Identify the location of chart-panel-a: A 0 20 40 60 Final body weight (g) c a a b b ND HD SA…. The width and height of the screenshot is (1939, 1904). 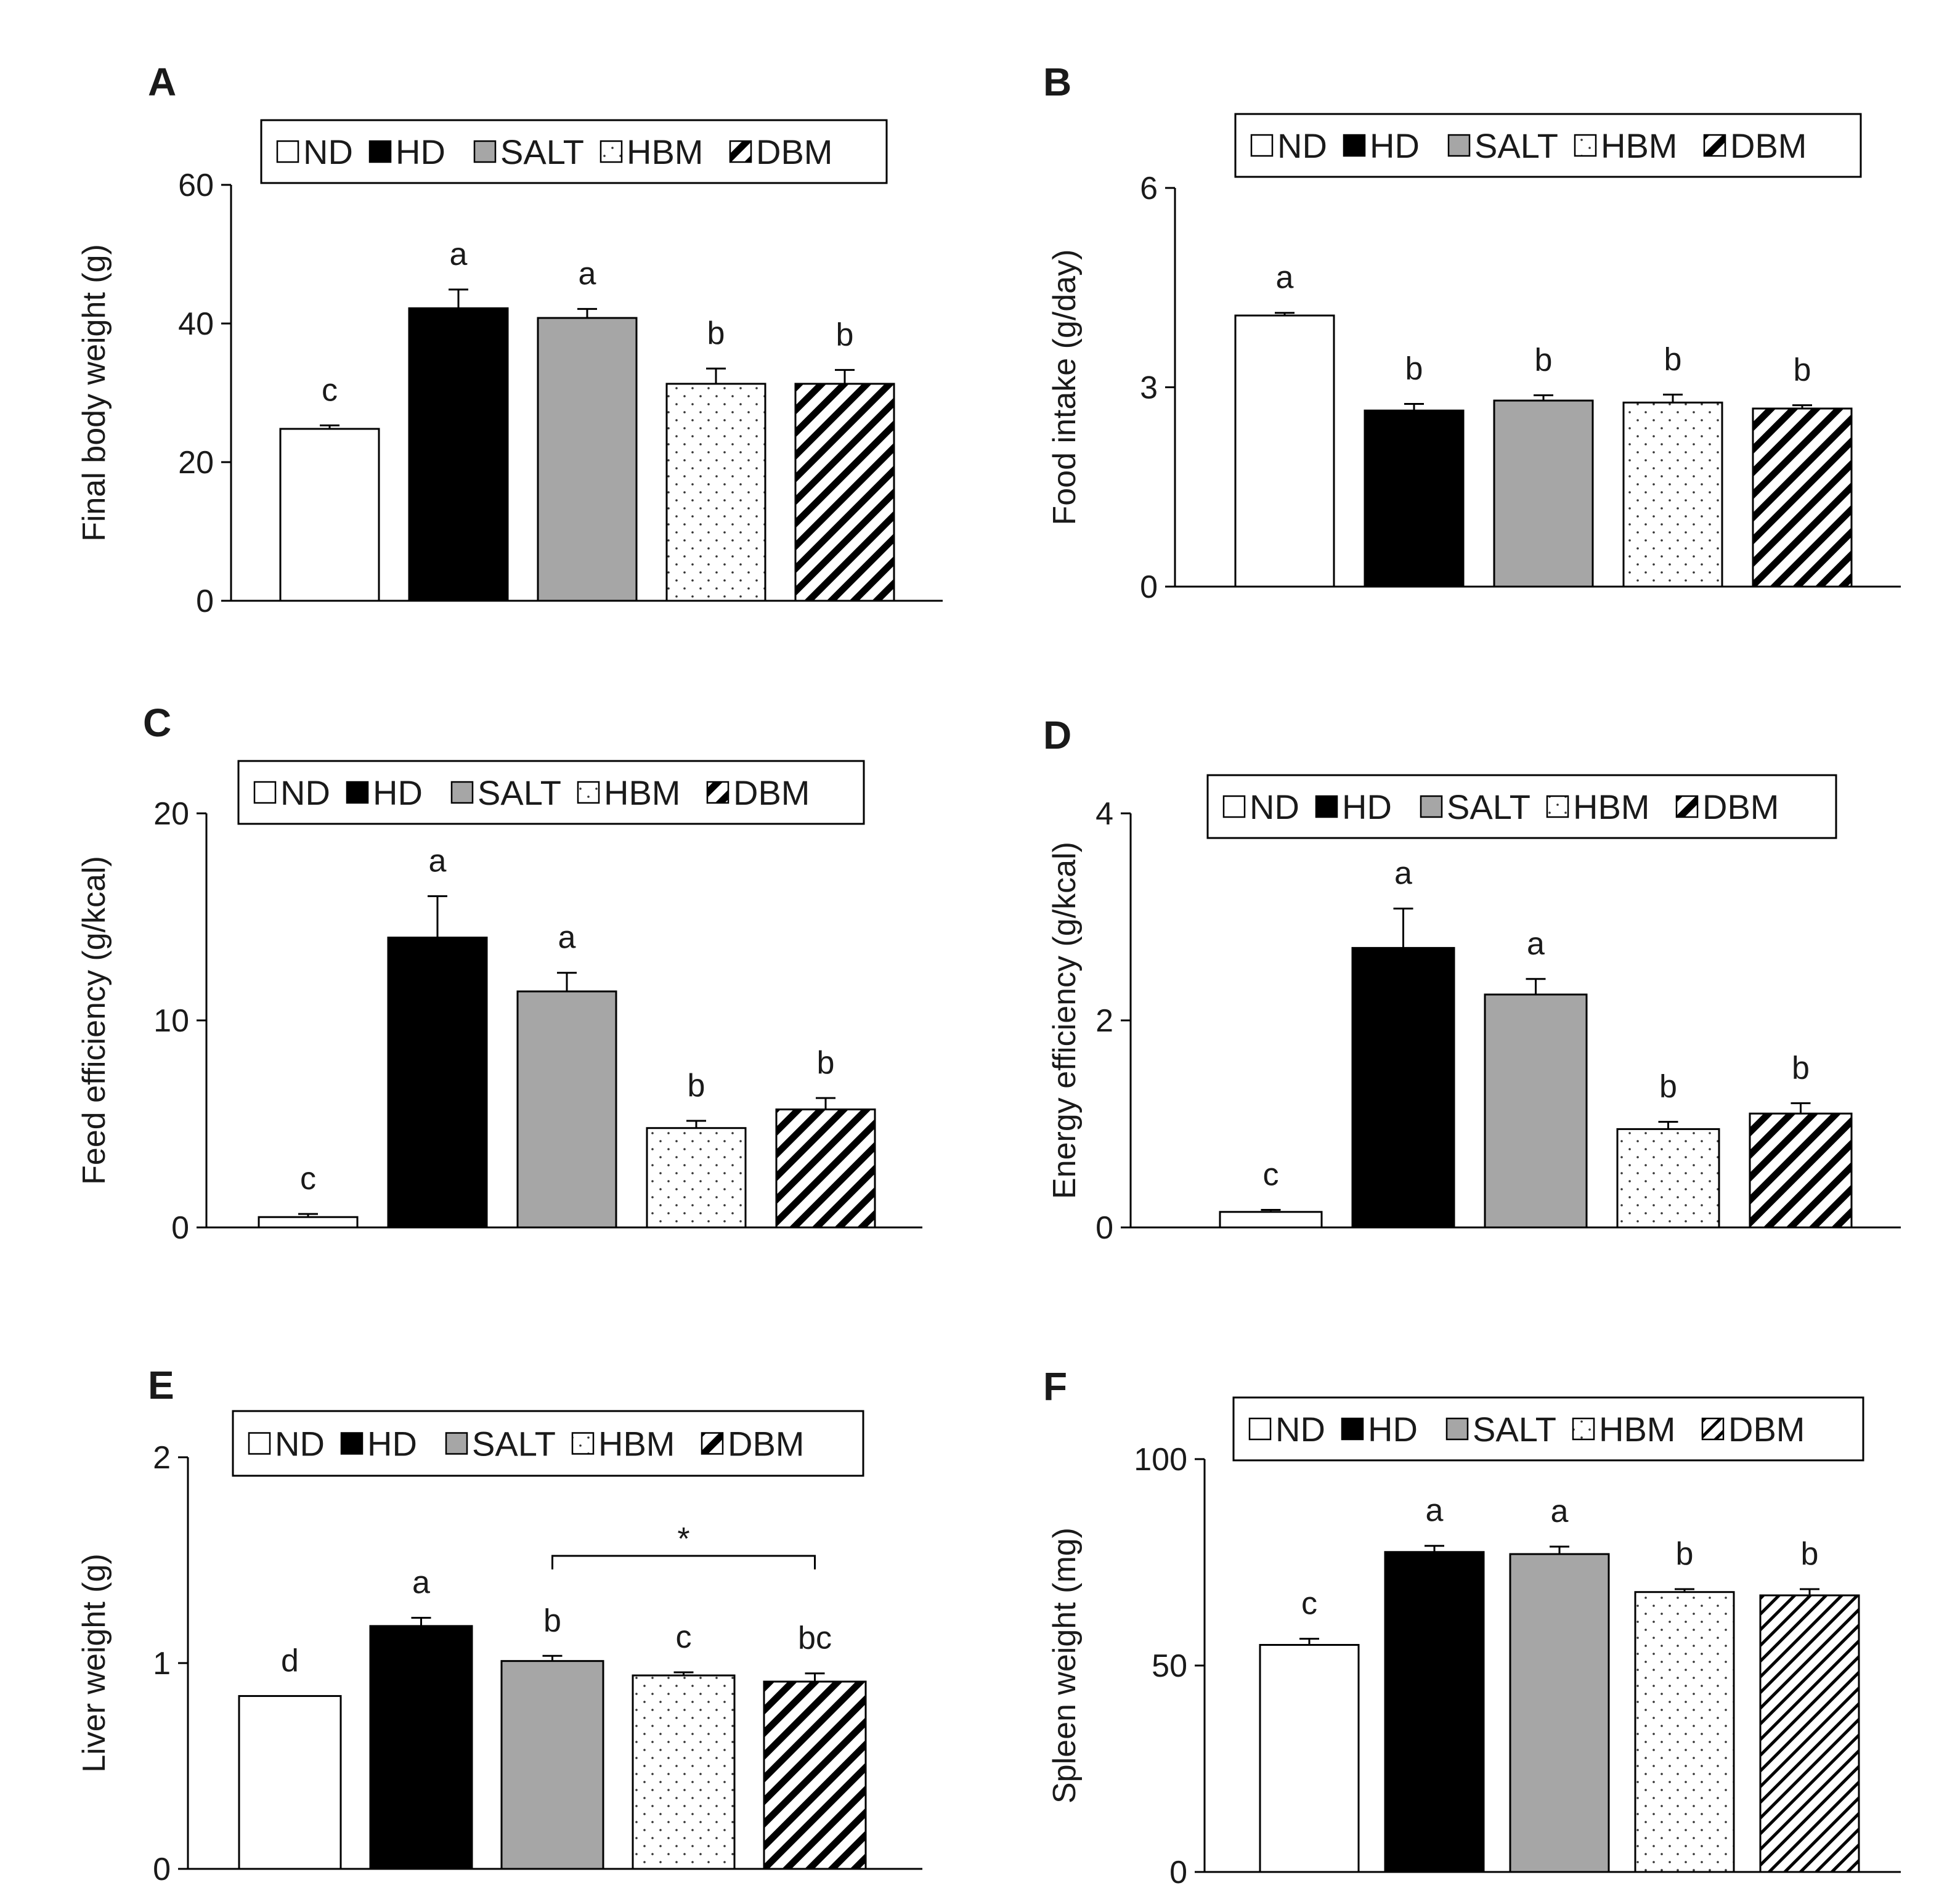
(509, 339).